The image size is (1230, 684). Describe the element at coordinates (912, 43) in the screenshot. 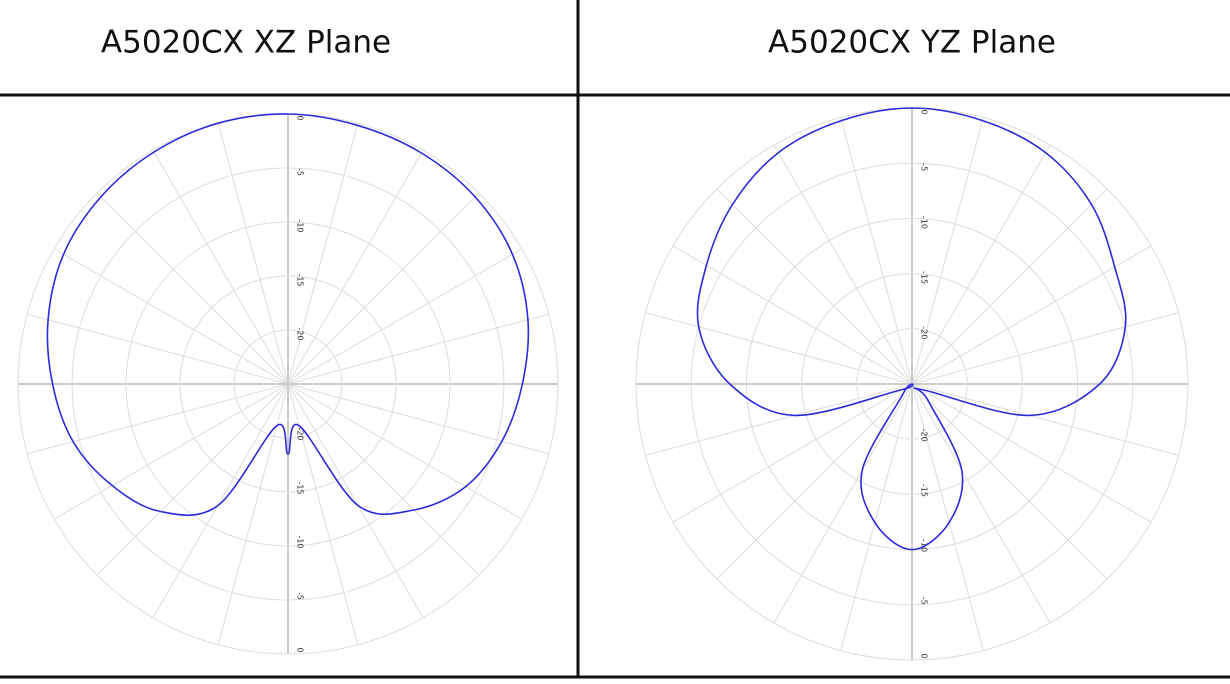

I see `header-cell: A5020CX YZ Plane` at that location.